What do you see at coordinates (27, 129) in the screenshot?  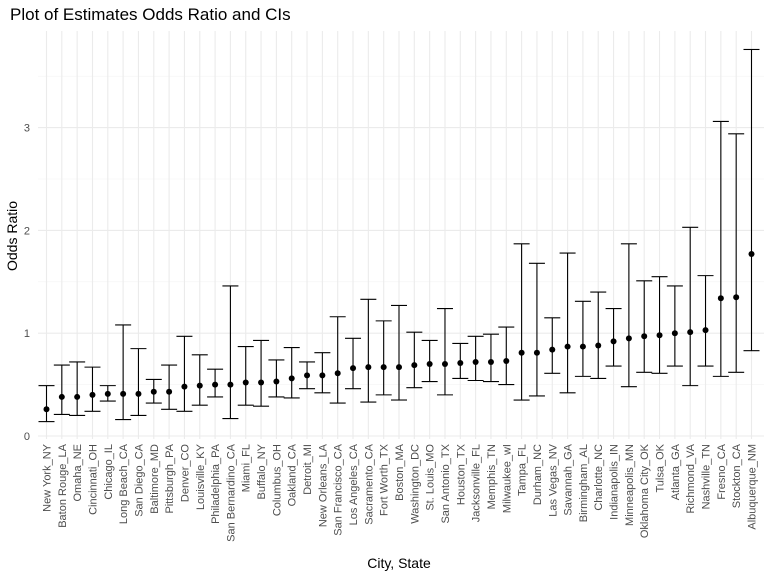 I see `y-tick-label: 3` at bounding box center [27, 129].